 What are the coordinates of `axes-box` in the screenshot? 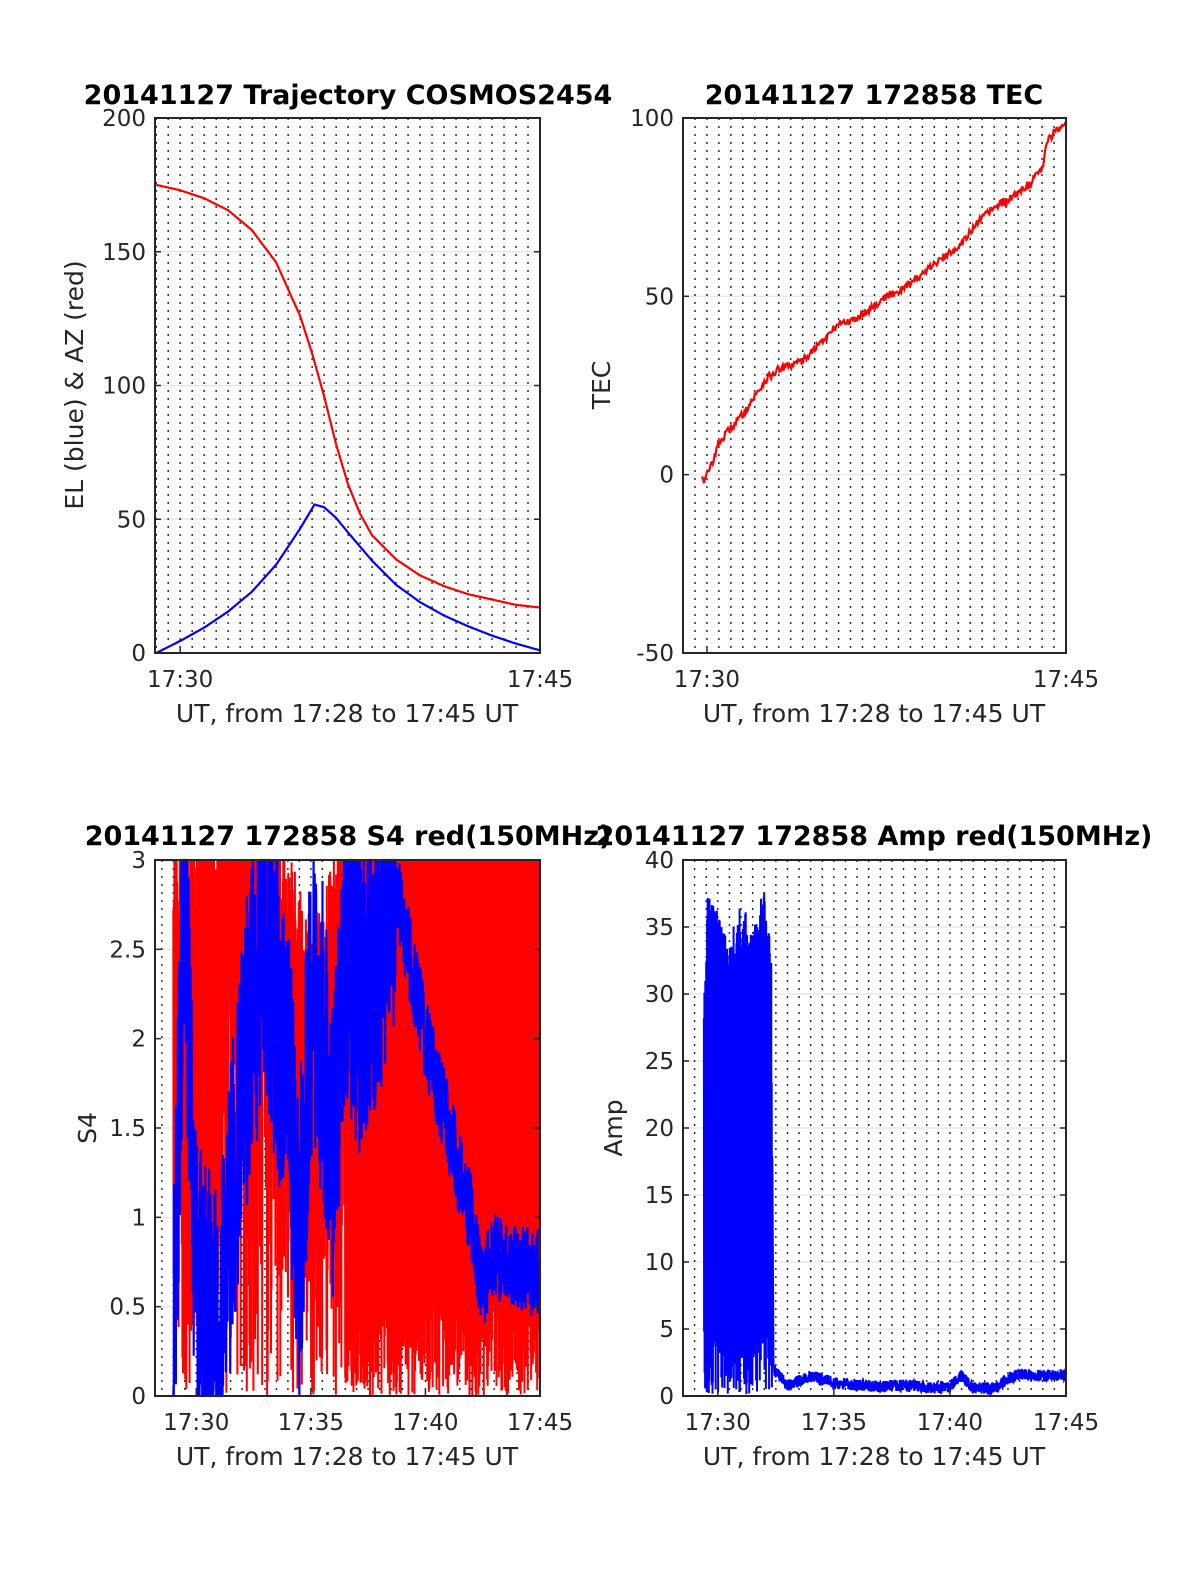 It's located at (874, 385).